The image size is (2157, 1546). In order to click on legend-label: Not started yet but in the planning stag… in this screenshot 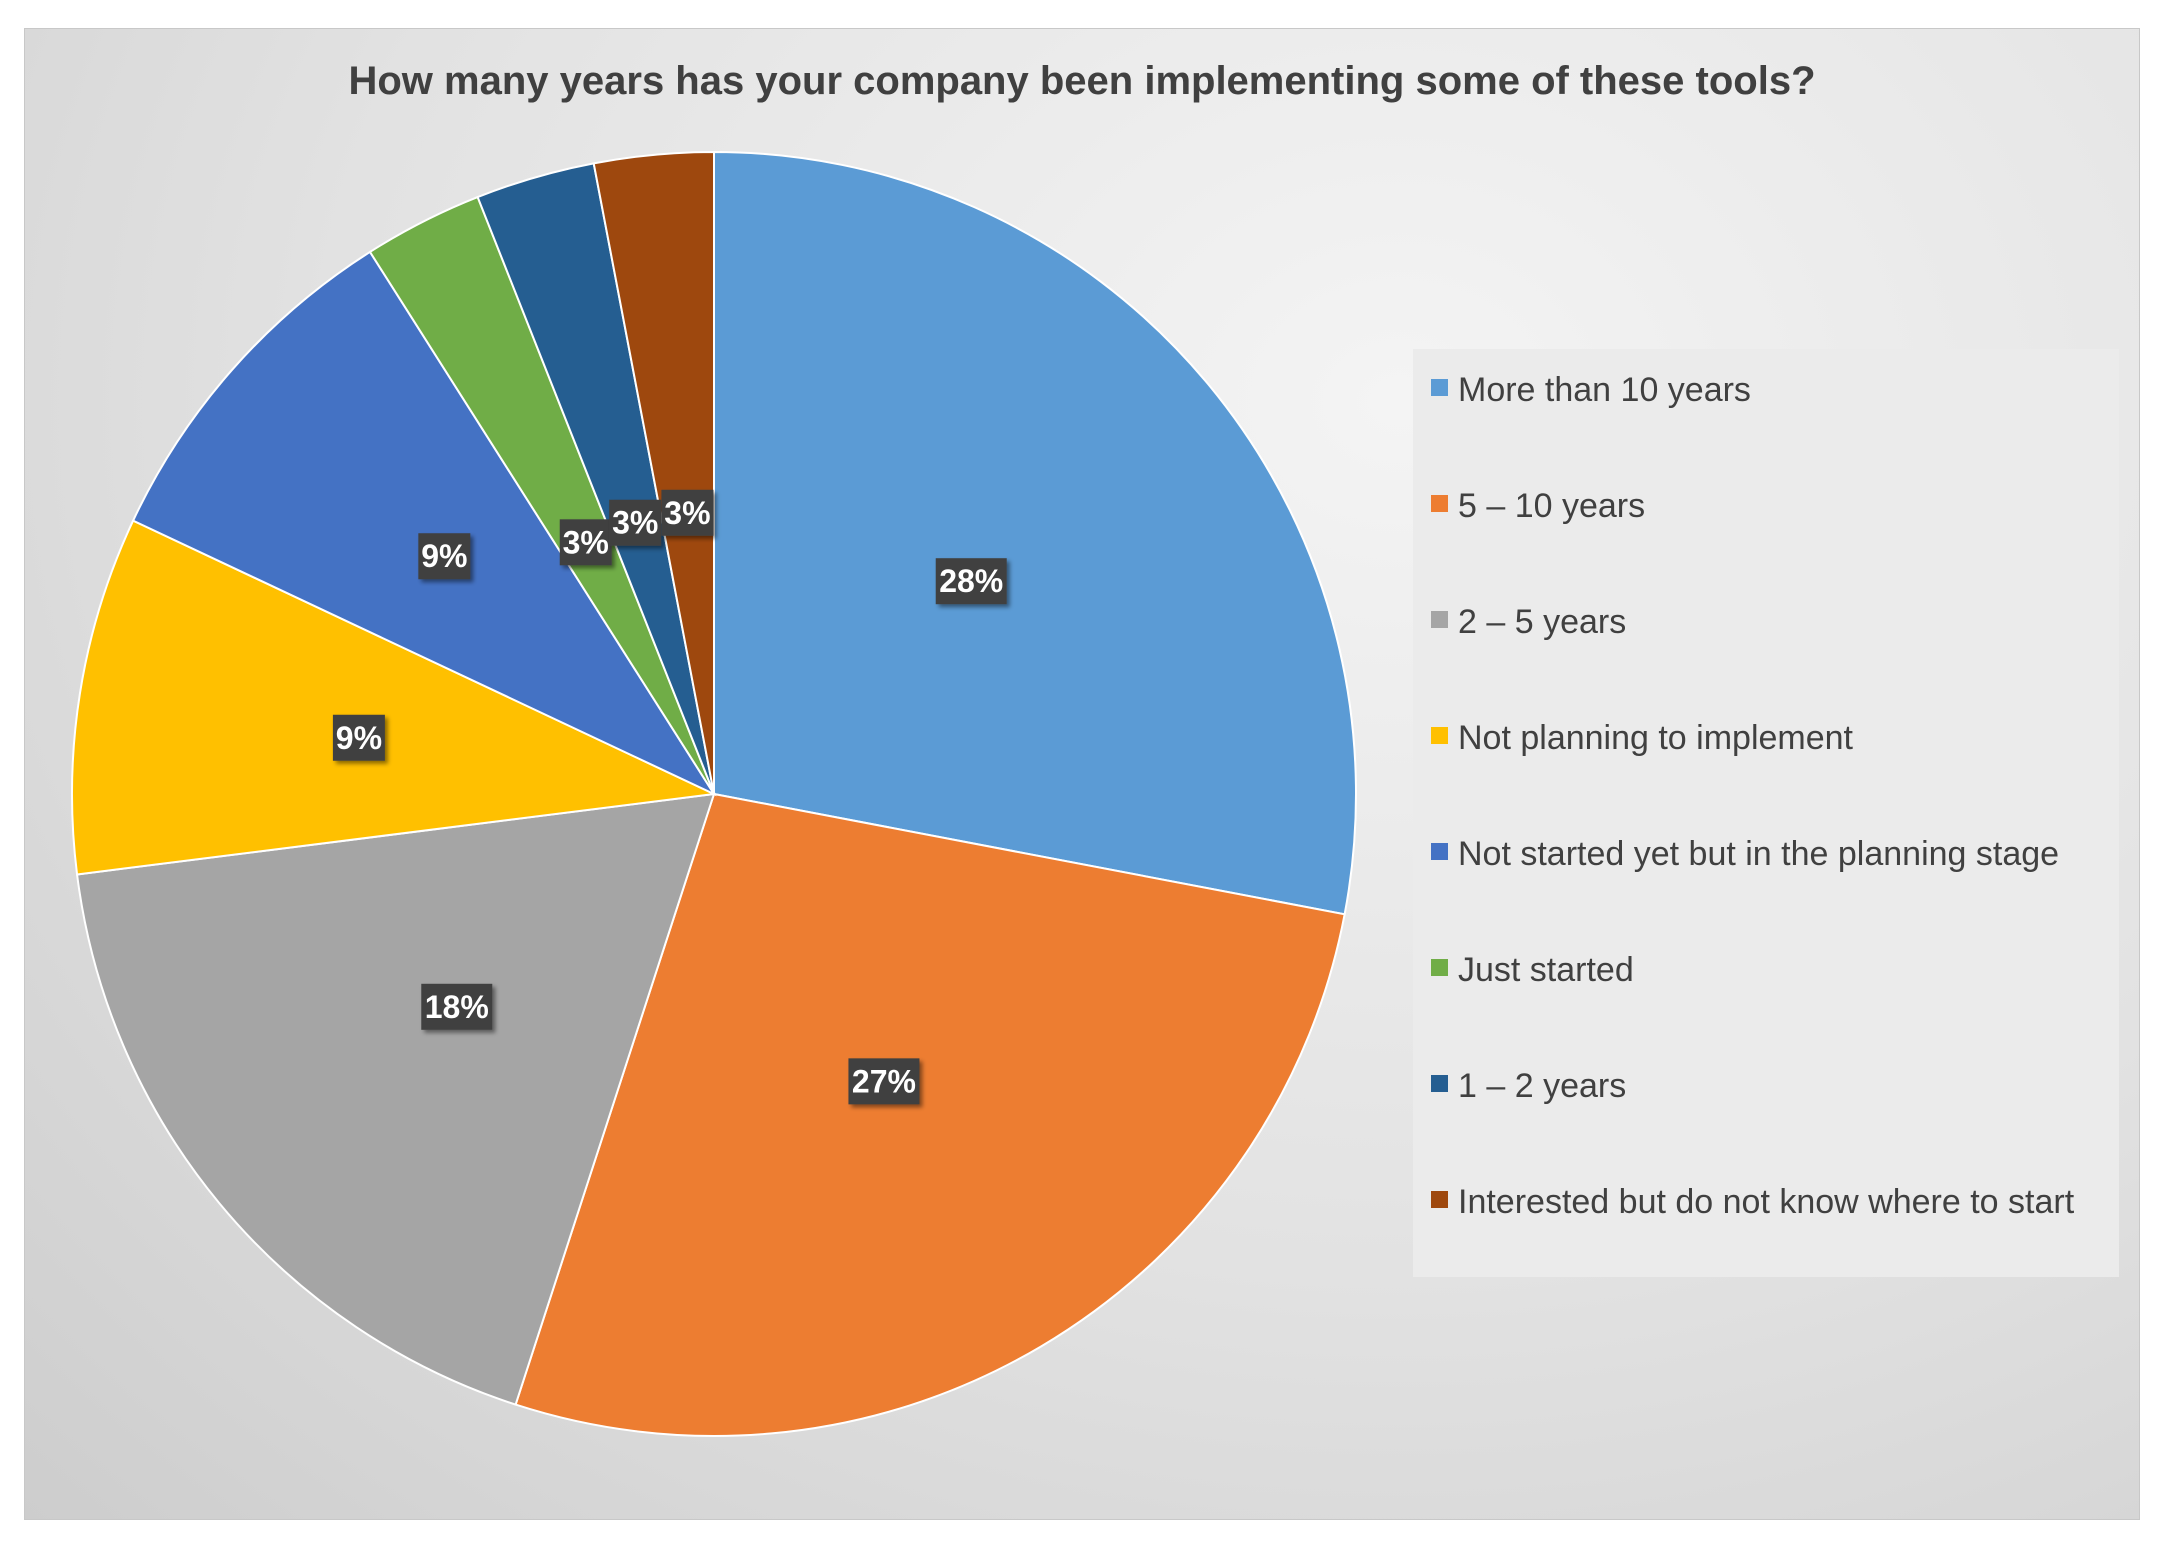, I will do `click(1759, 854)`.